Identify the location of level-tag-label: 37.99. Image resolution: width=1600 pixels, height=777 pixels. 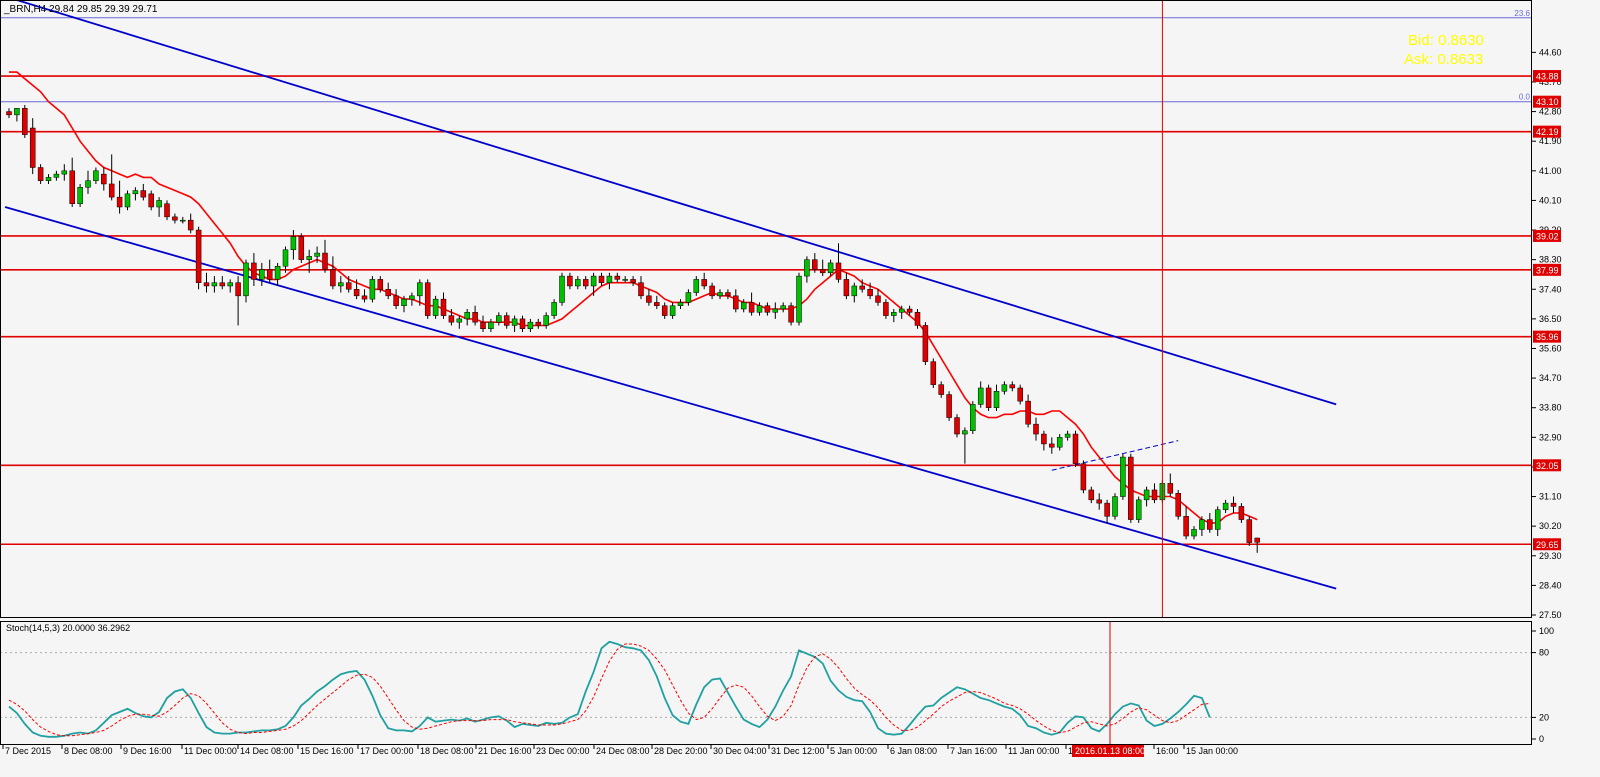
(1547, 270).